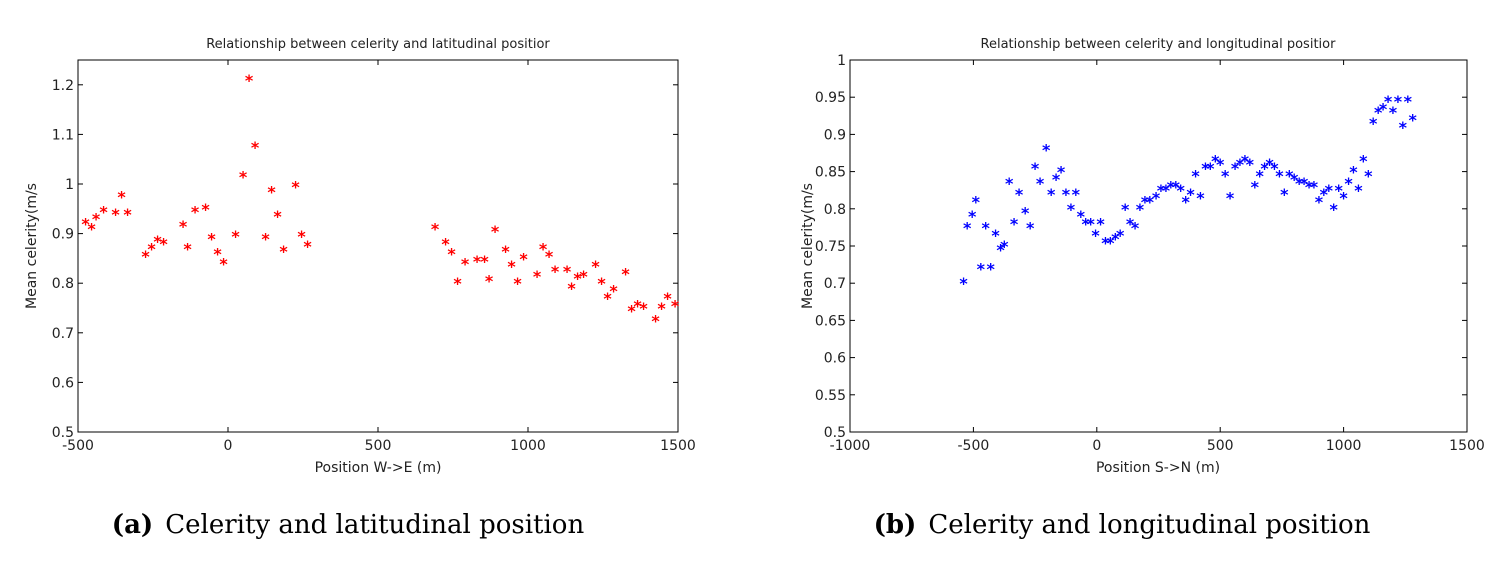  Describe the element at coordinates (1122, 525) in the screenshot. I see `chart-b-caption: (b) Celerity and longitudinal position` at that location.